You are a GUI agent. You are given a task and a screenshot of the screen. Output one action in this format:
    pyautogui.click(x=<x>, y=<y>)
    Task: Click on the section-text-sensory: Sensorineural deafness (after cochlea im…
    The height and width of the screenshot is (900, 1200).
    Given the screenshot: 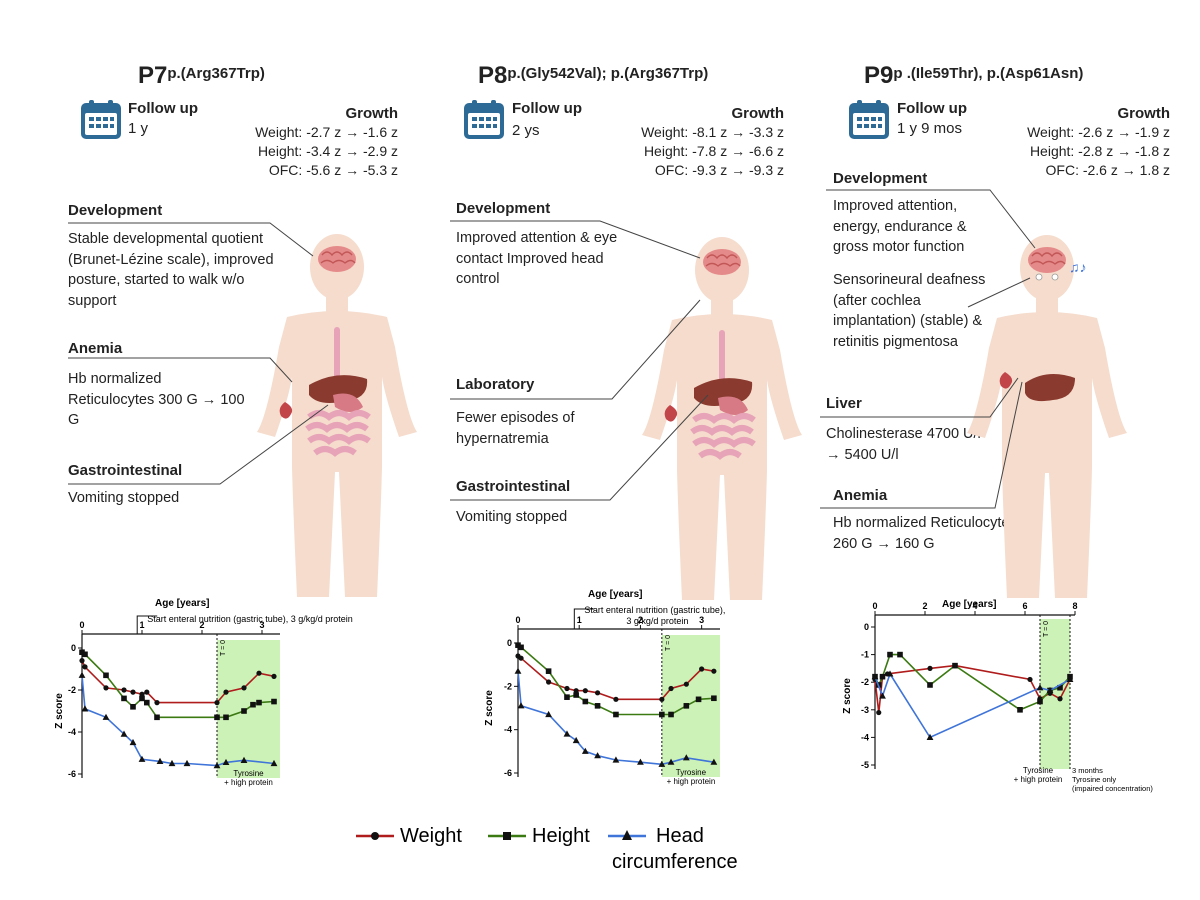 What is the action you would take?
    pyautogui.click(x=909, y=311)
    